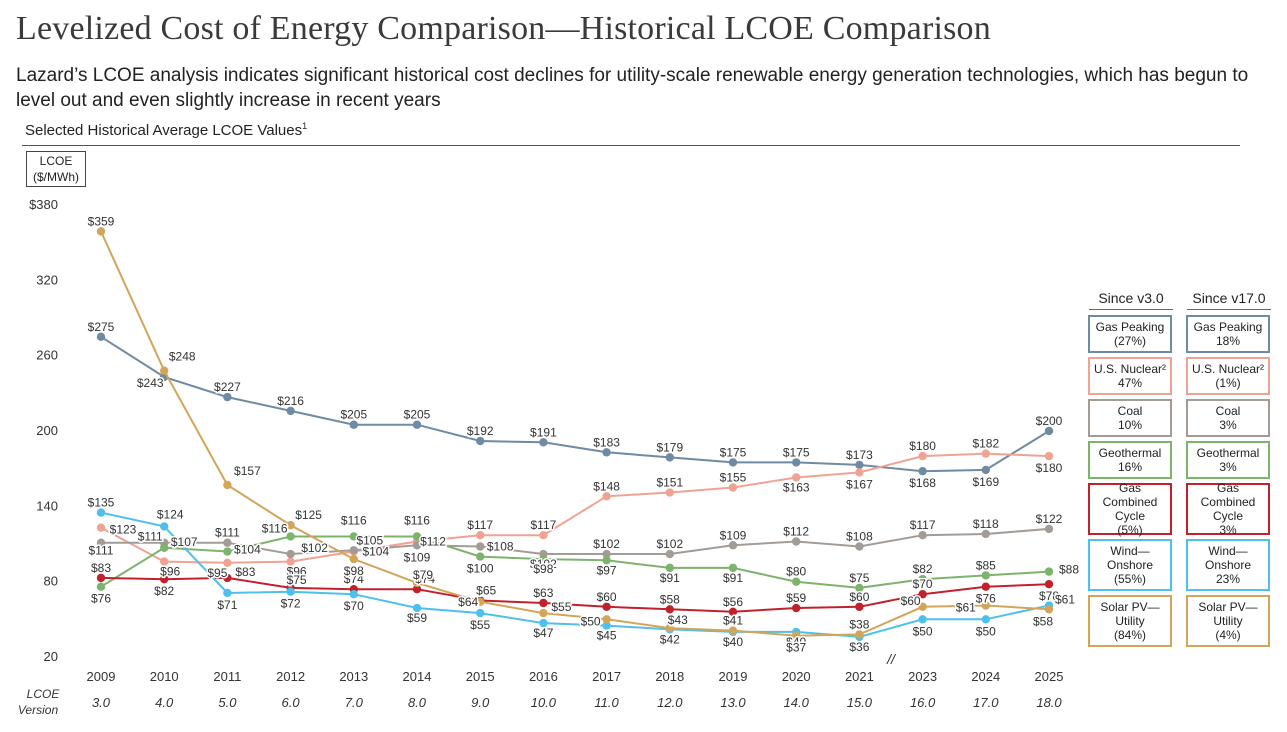 The image size is (1287, 732). I want to click on legend-series-name: Gas Combined, so click(1130, 495).